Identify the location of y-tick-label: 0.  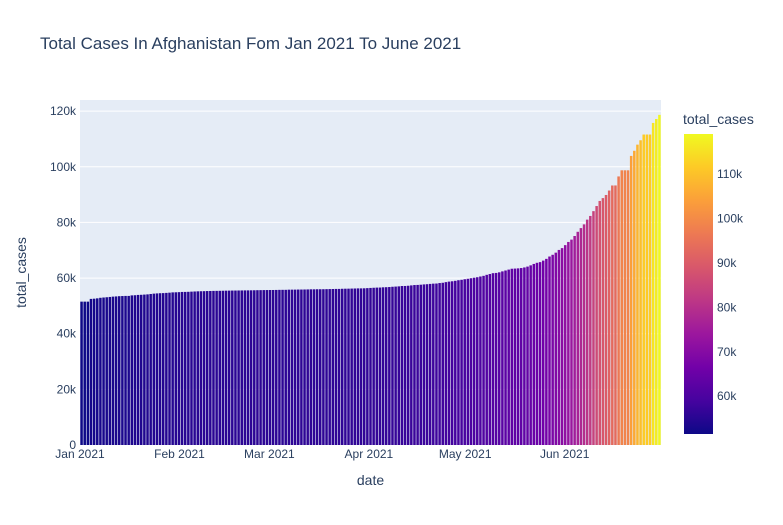
(72, 445).